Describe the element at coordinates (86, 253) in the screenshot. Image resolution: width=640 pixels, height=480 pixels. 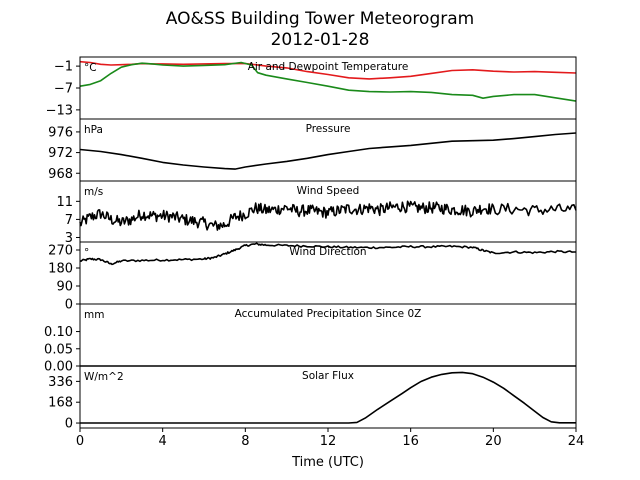
I see `unit-label-wdir: °` at that location.